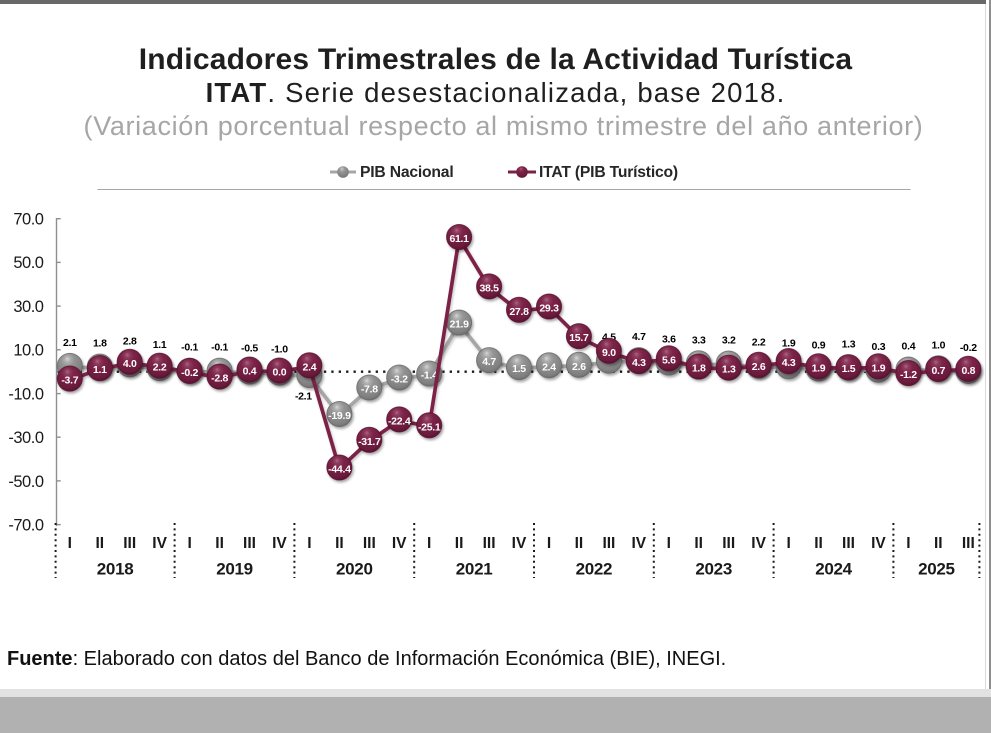  I want to click on svg-text: -44.4, so click(339, 470).